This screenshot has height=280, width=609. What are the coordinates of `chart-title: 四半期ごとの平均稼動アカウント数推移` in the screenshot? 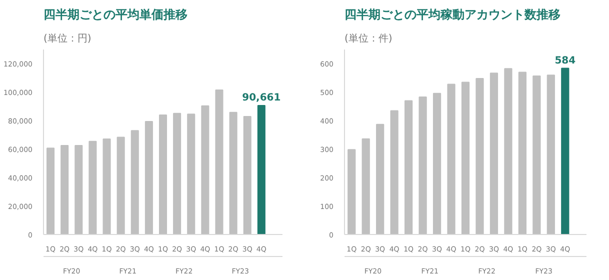 It's located at (452, 15).